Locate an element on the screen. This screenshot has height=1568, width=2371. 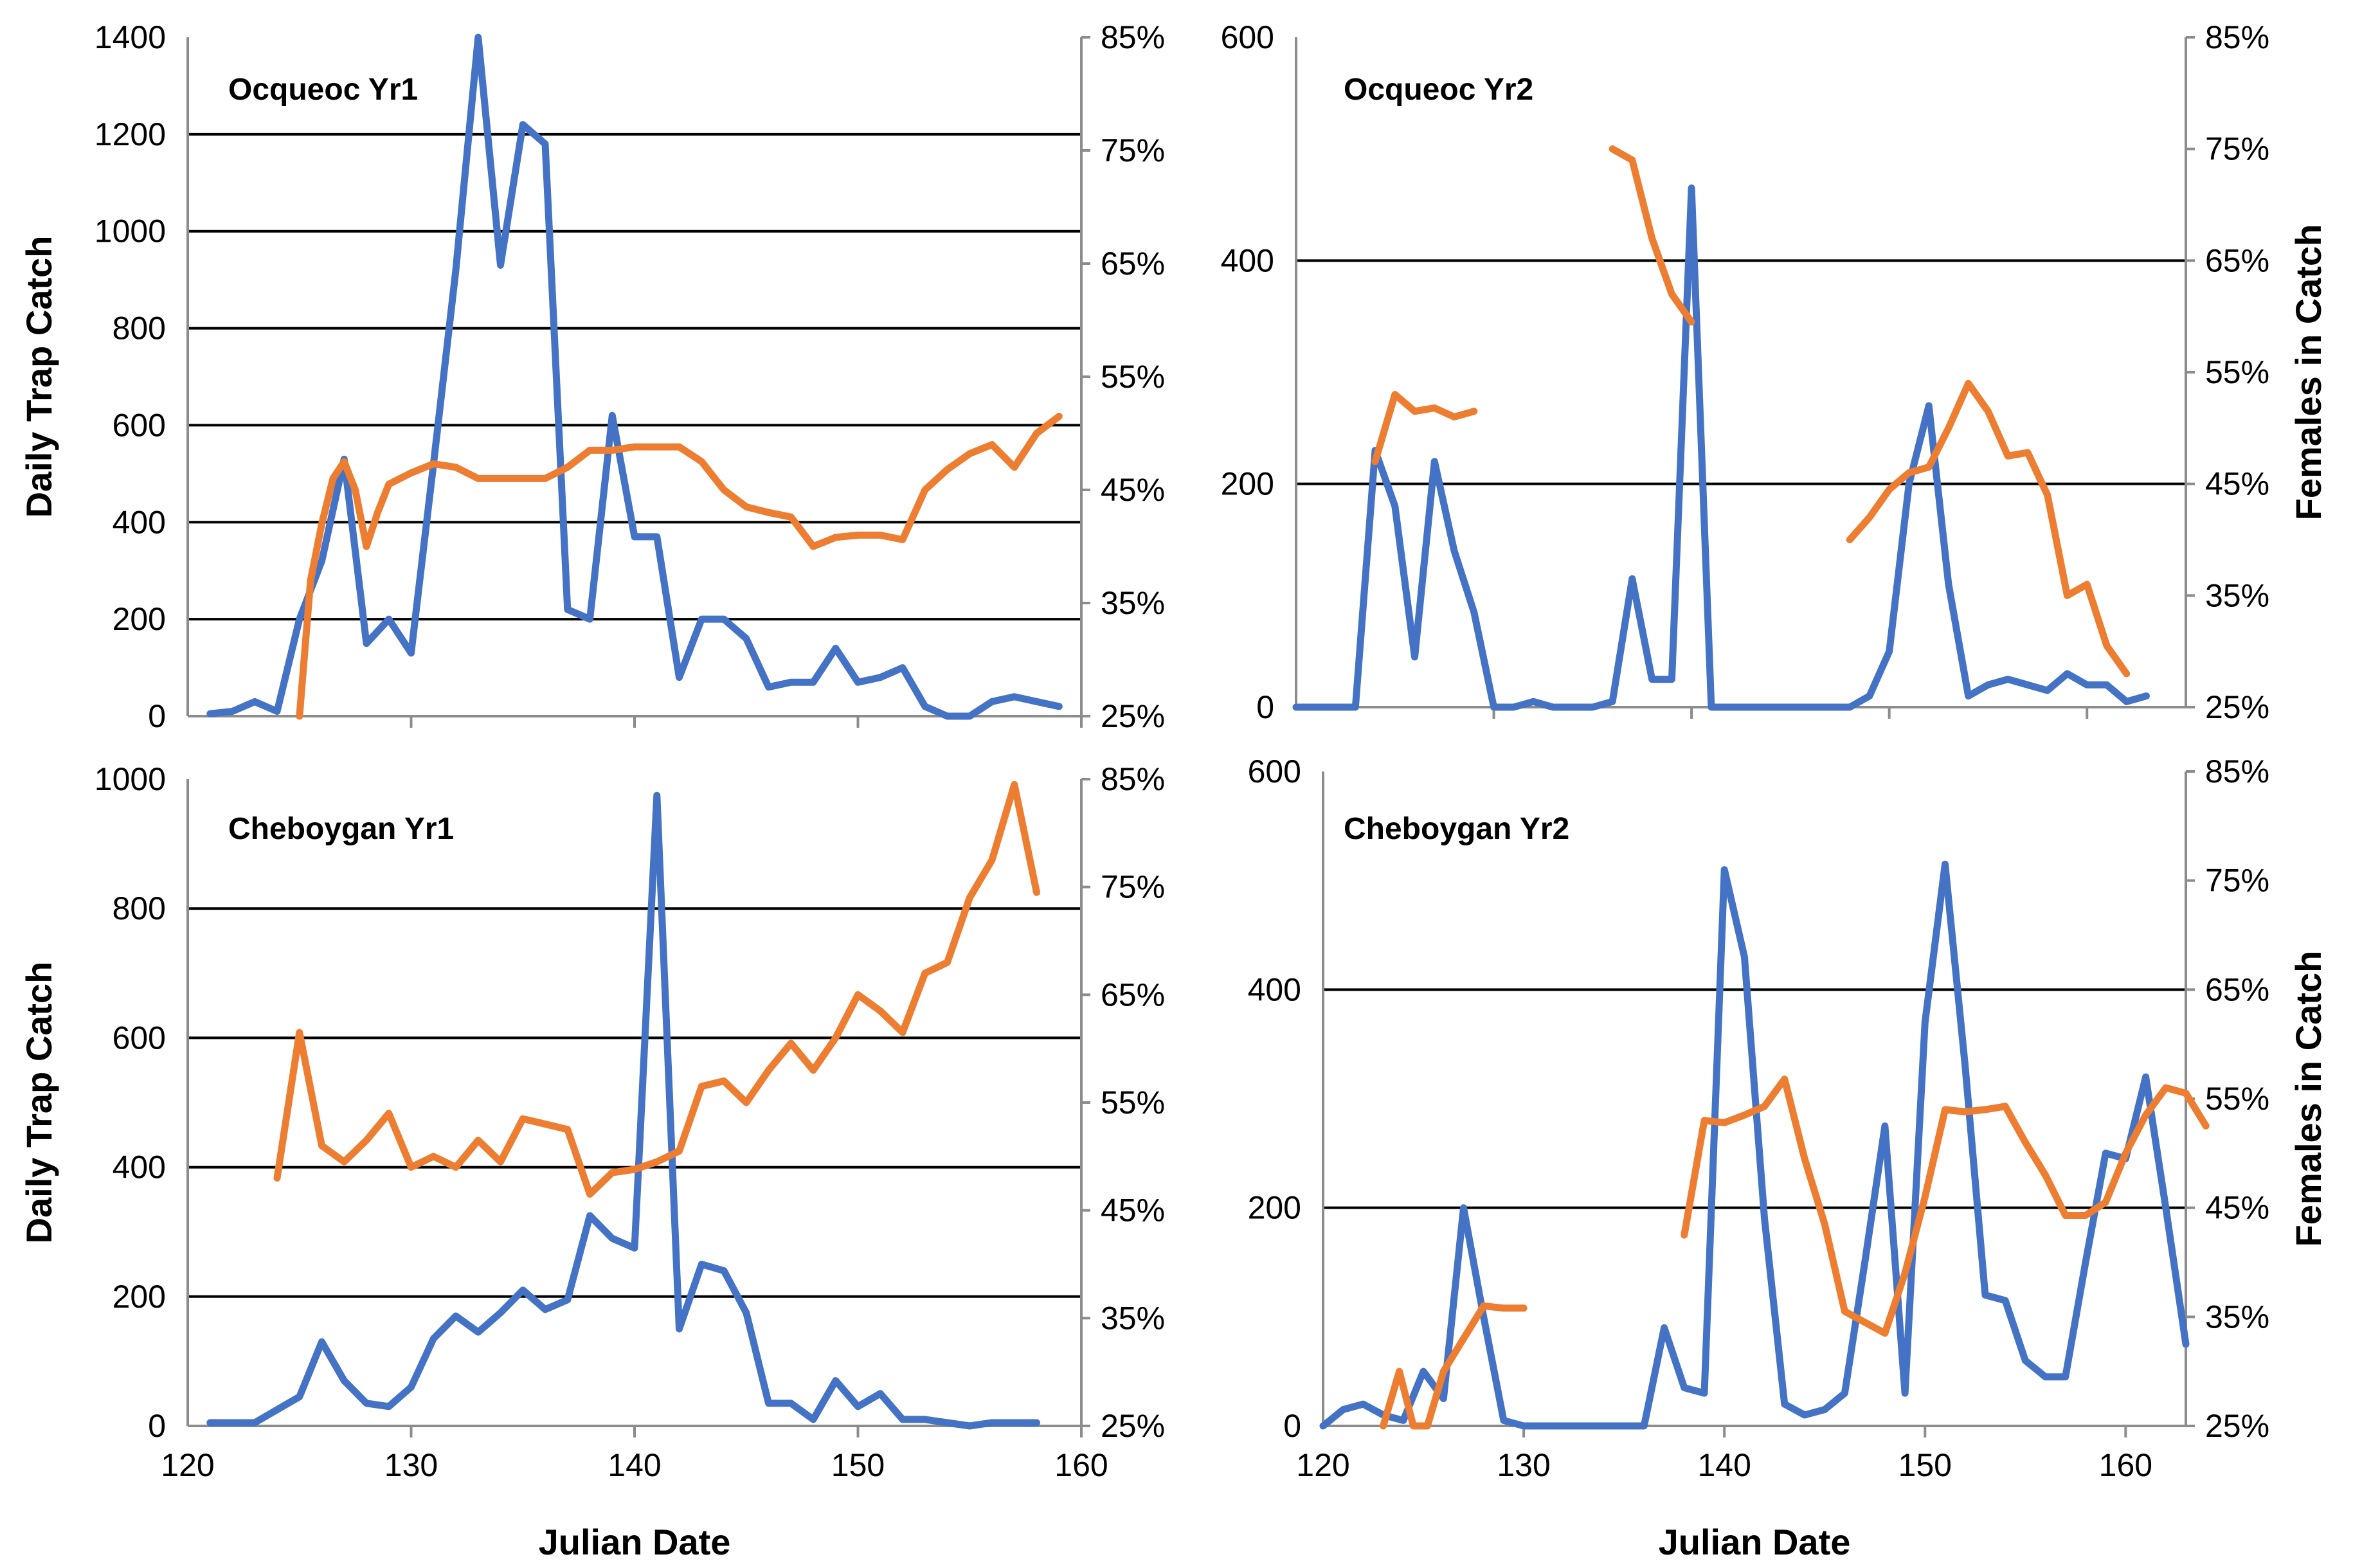
panel-1-y2-tick-label: 75% is located at coordinates (1133, 150).